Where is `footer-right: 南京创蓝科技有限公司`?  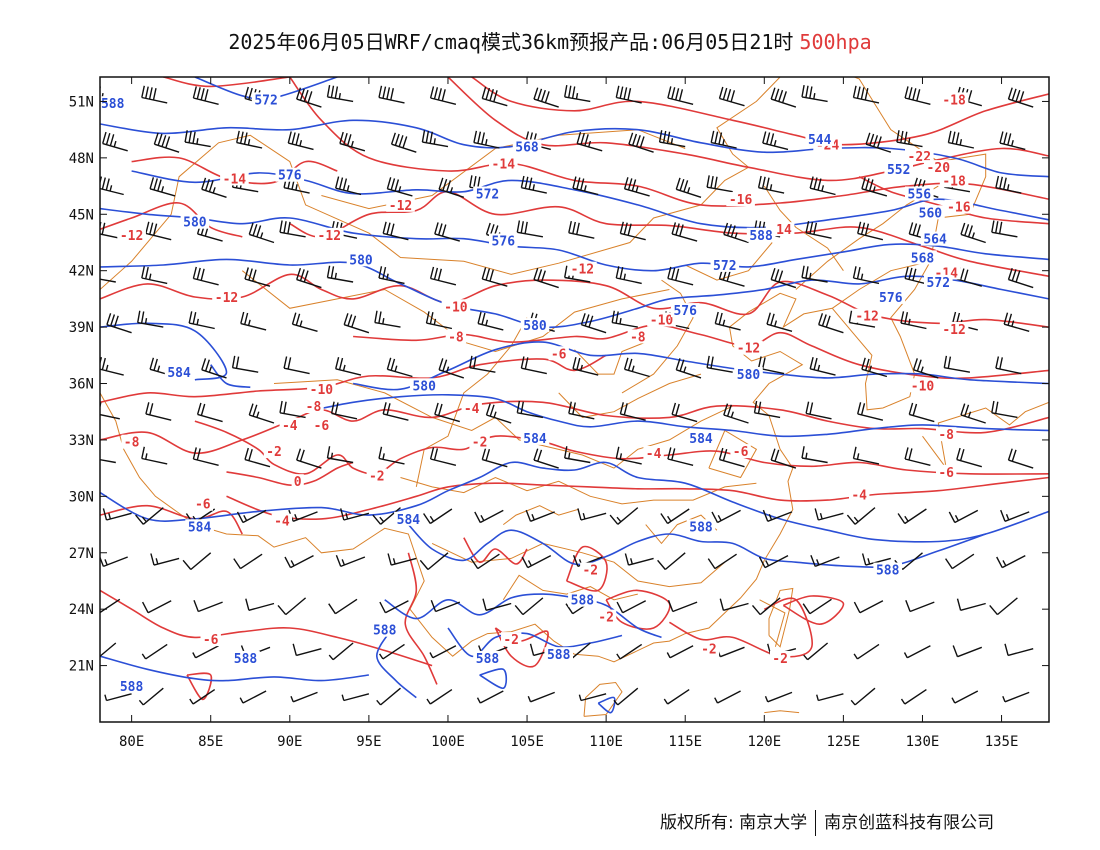 footer-right: 南京创蓝科技有限公司 is located at coordinates (909, 823).